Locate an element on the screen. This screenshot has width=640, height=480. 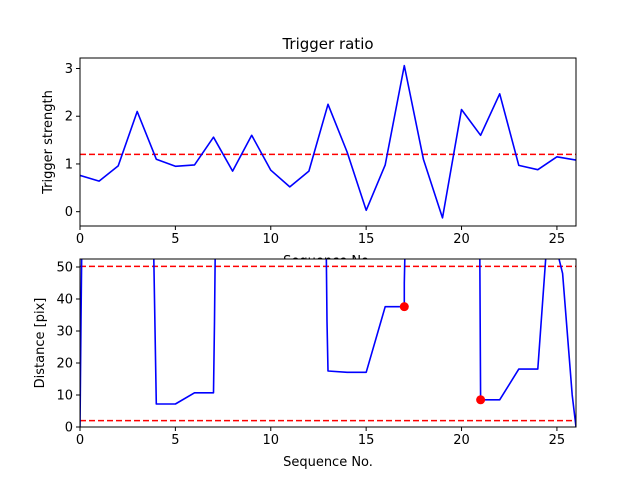
chart-title: Trigger ratio is located at coordinates (327, 44).